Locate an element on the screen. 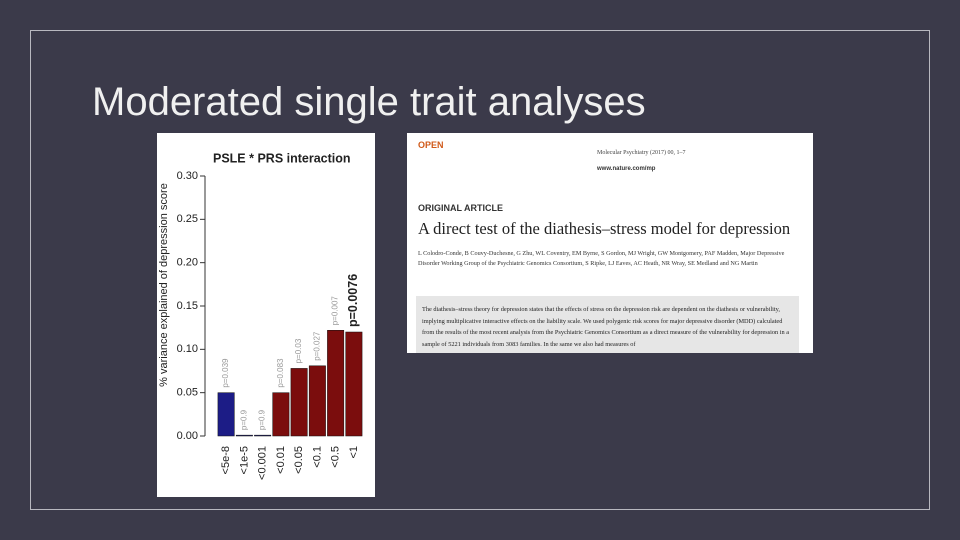  y-tick-label: 0.05 is located at coordinates (187, 393).